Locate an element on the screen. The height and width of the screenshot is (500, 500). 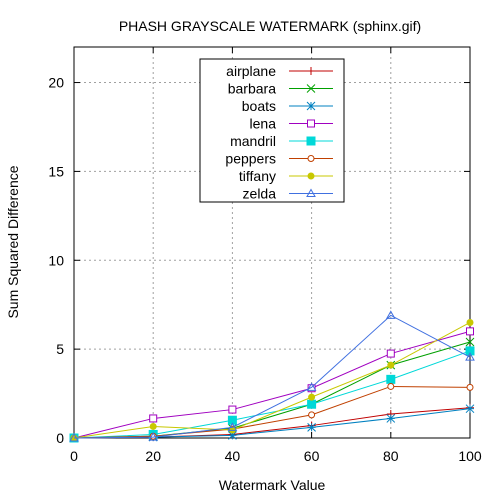
legend-label: tiffany is located at coordinates (257, 176).